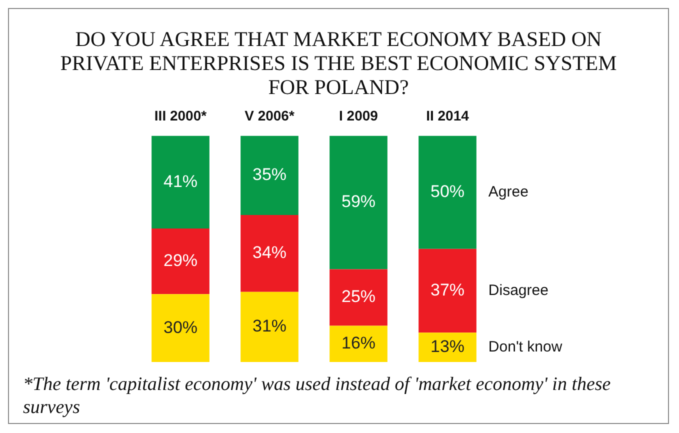  I want to click on data-label: 37%, so click(447, 290).